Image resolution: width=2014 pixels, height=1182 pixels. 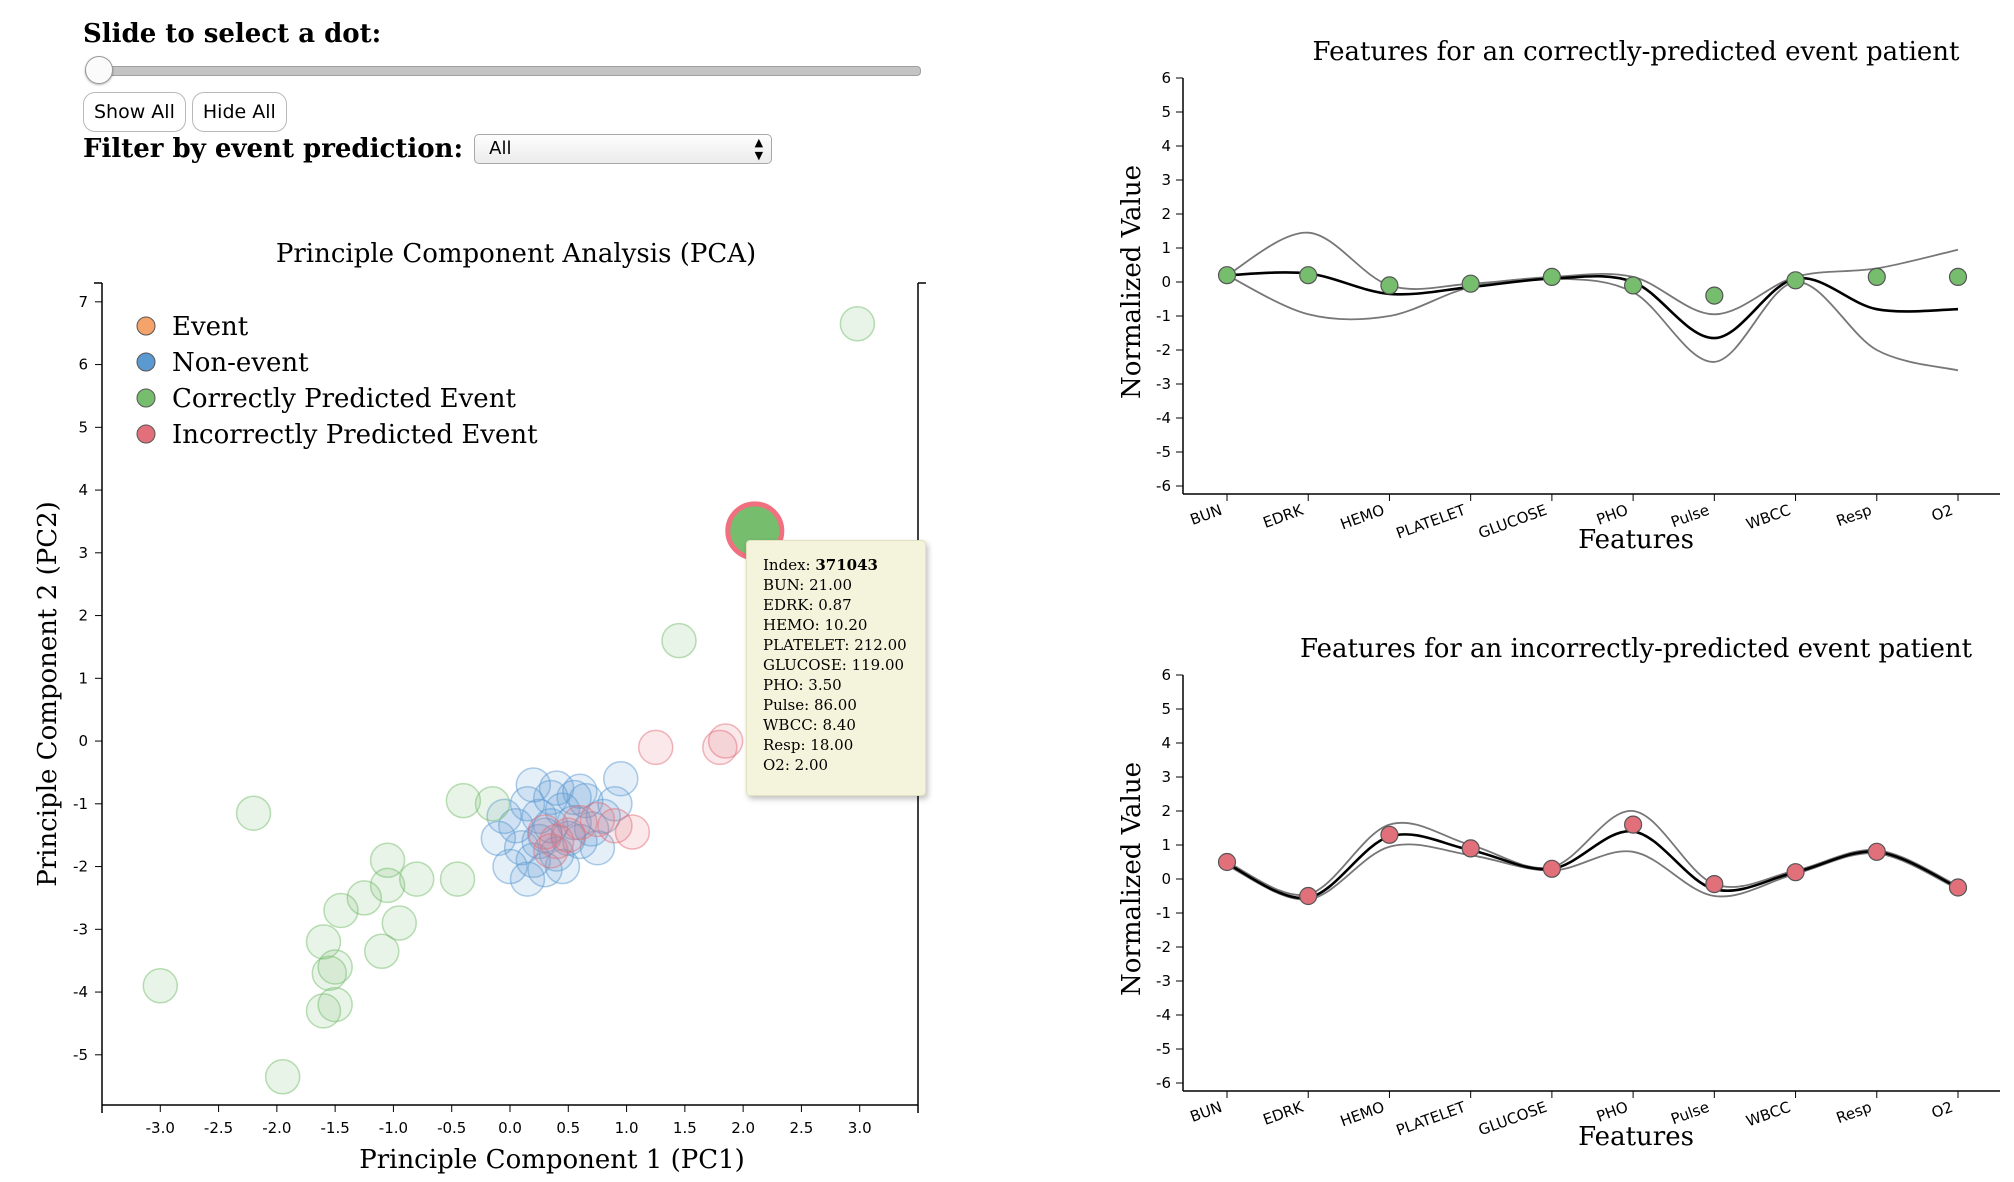 What do you see at coordinates (210, 327) in the screenshot?
I see `legend-label: Event` at bounding box center [210, 327].